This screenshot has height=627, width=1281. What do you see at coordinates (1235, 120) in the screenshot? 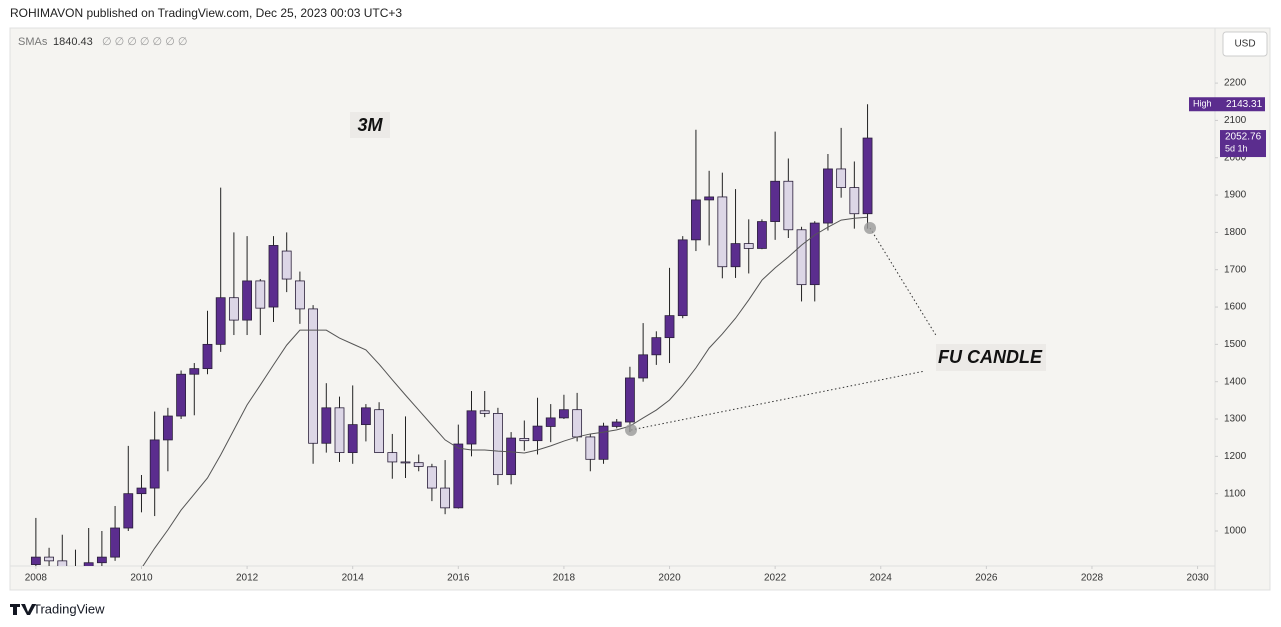
I see `y-tick-label: 2100` at bounding box center [1235, 120].